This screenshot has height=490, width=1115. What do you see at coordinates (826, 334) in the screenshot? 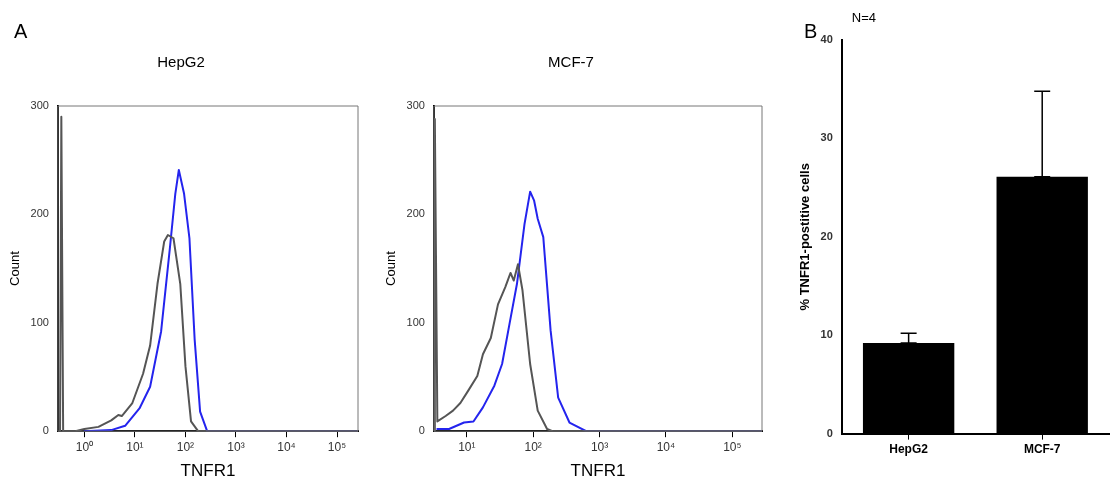
I see `y-tick-label: 10` at bounding box center [826, 334].